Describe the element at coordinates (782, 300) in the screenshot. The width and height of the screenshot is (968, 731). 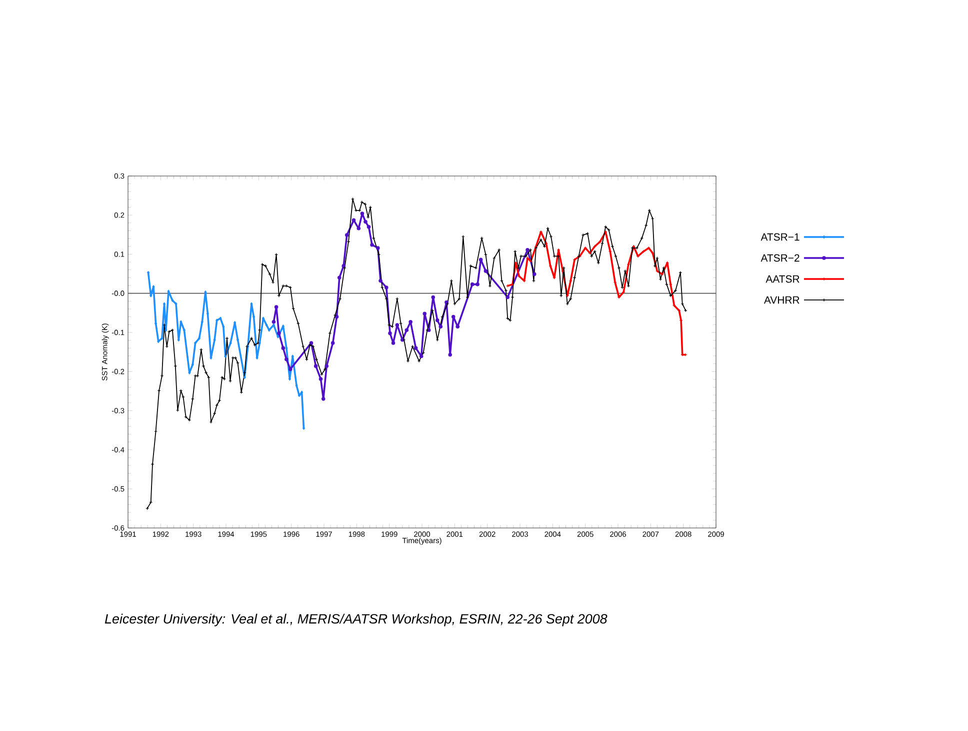
I see `legend-label: AVHRR` at that location.